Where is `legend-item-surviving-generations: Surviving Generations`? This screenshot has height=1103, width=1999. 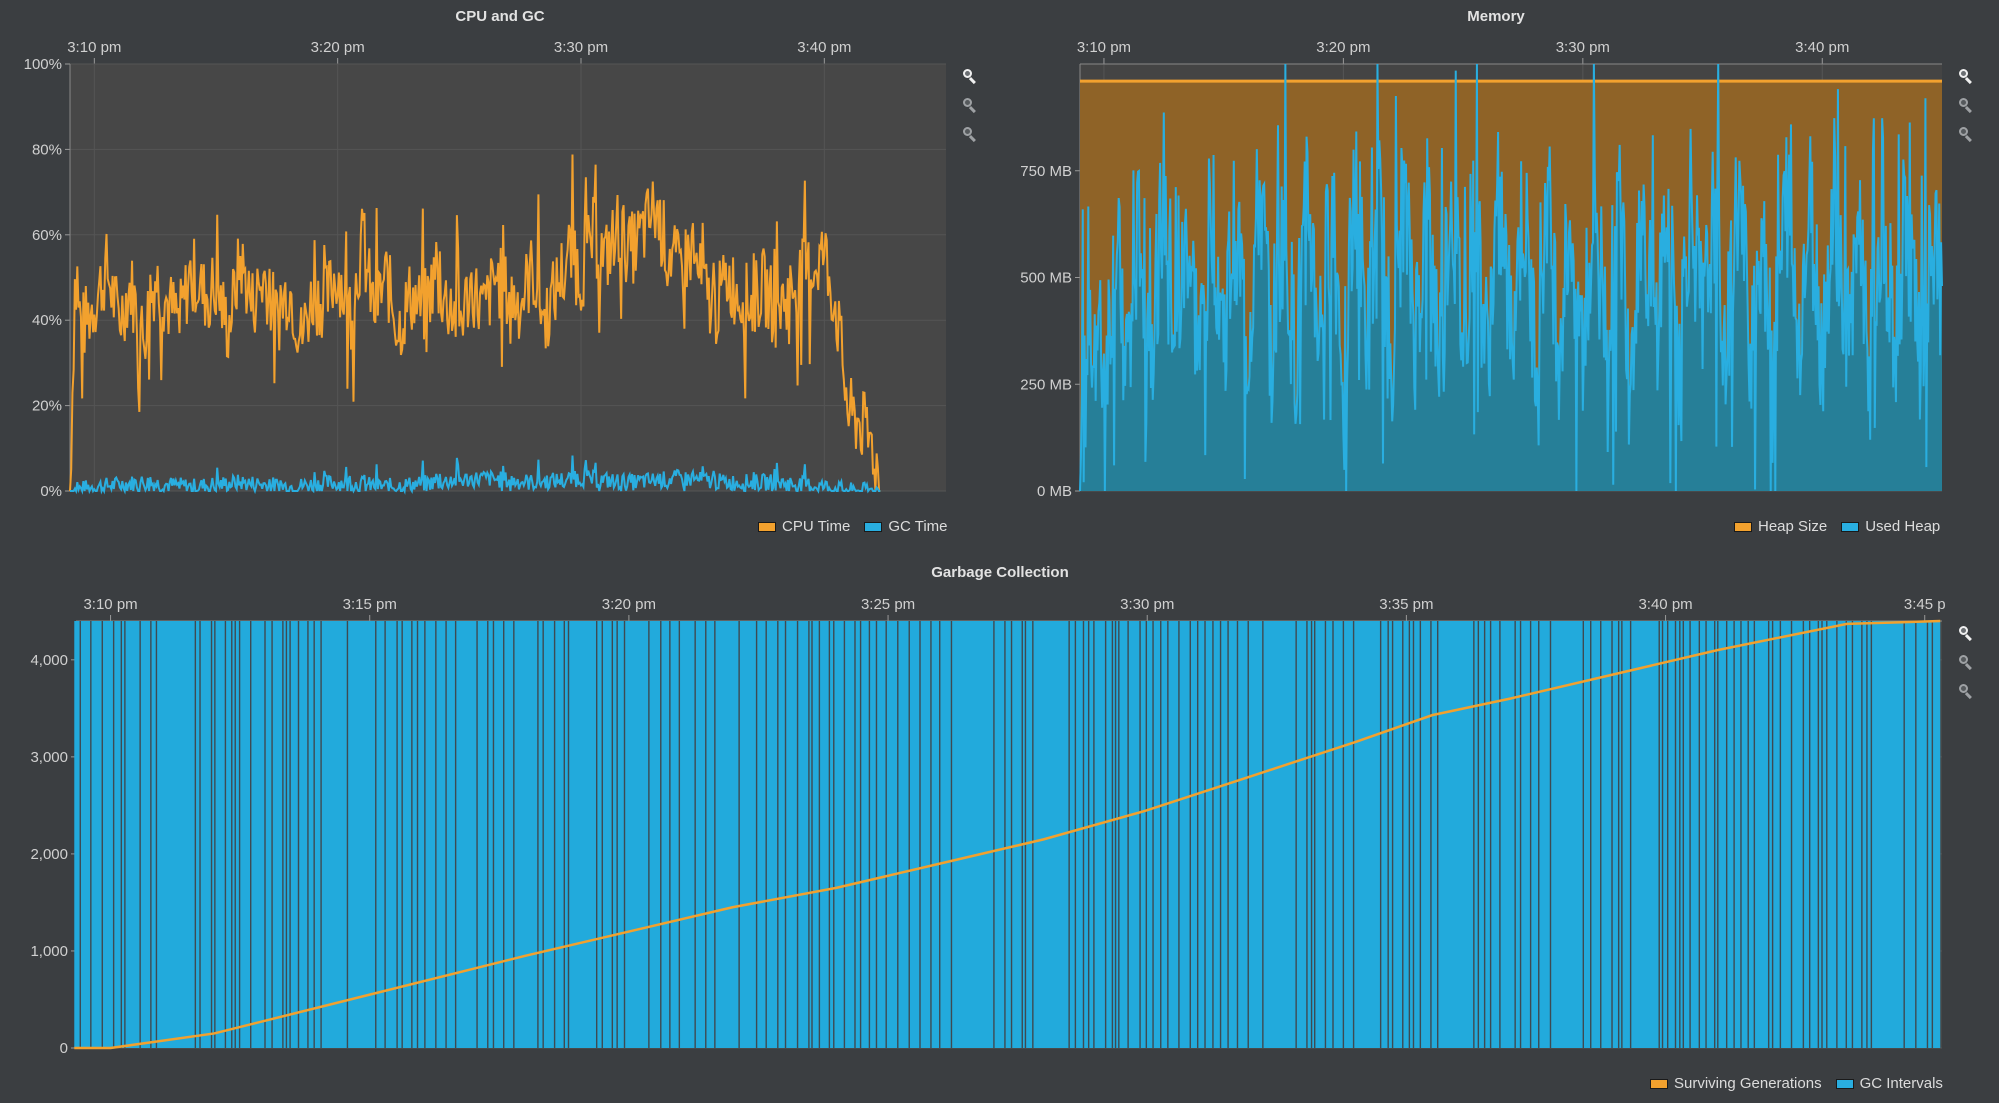 legend-item-surviving-generations: Surviving Generations is located at coordinates (1736, 1083).